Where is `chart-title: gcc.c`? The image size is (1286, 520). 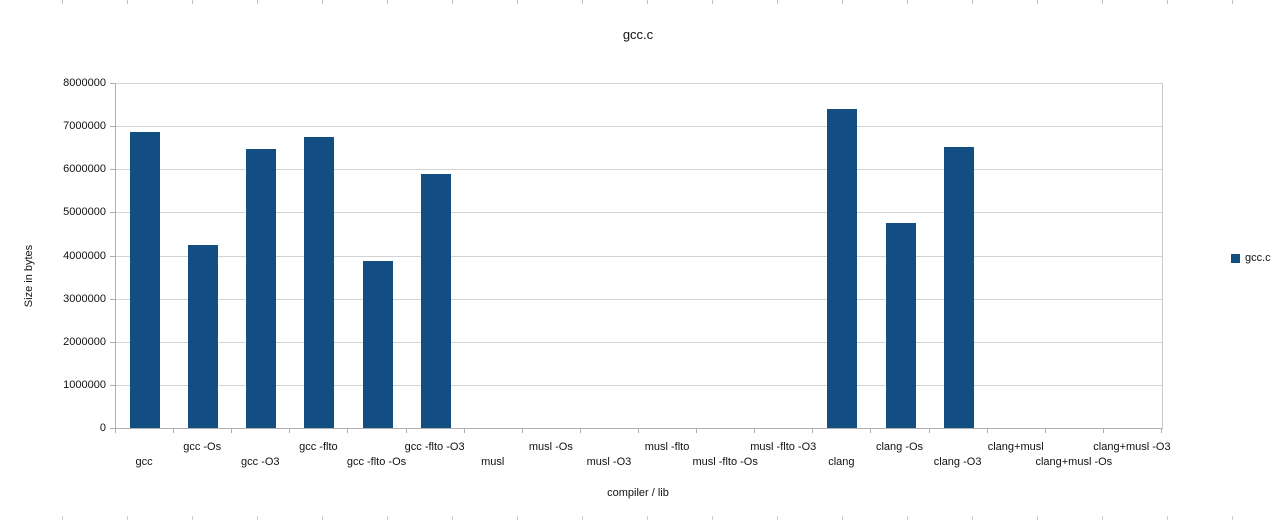
chart-title: gcc.c is located at coordinates (638, 34).